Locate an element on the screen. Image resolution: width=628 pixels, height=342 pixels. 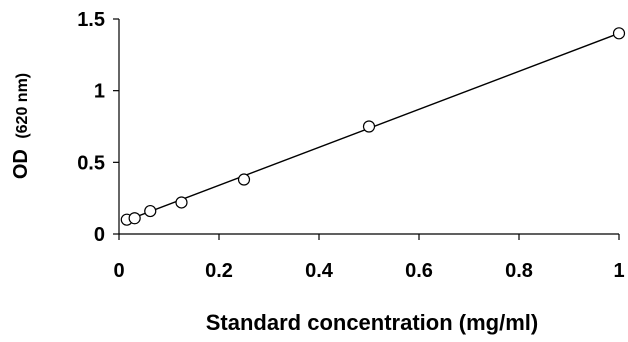
x-tick-label: 0 is located at coordinates (118, 271).